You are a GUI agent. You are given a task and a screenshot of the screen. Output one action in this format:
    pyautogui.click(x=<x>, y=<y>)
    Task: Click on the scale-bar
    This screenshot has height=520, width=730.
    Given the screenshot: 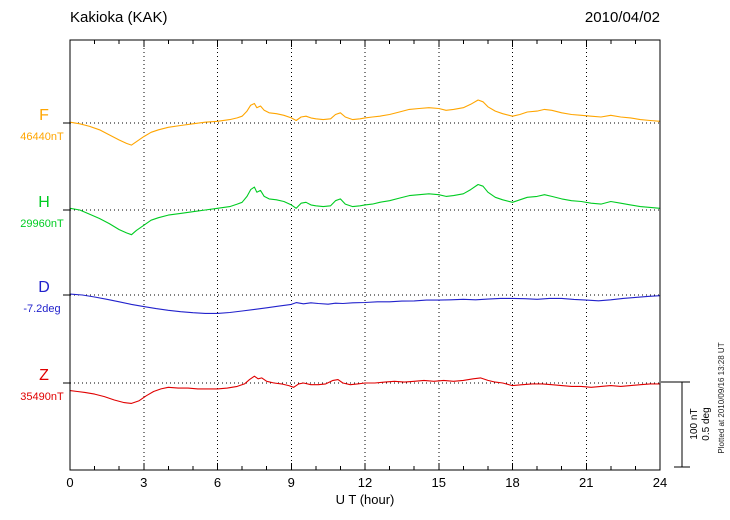 What is the action you would take?
    pyautogui.click(x=675, y=424)
    